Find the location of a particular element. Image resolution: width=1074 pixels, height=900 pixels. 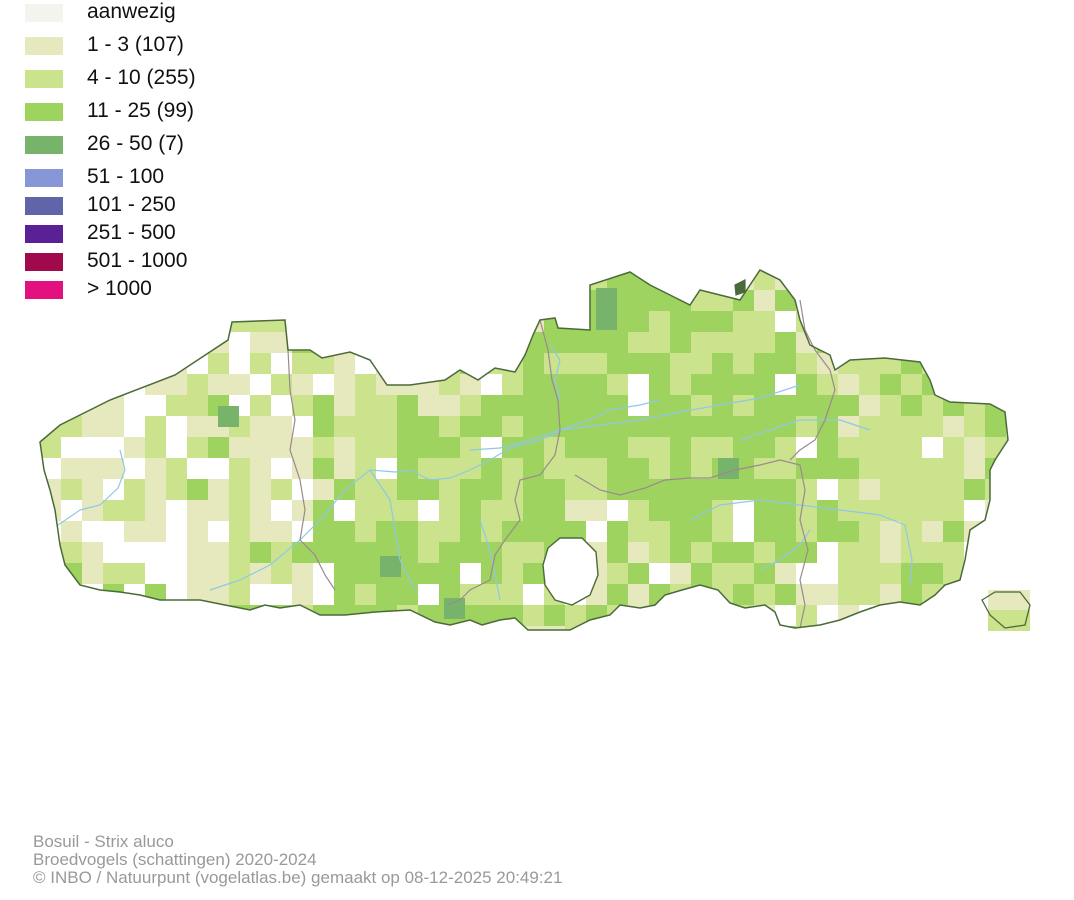

legend-item: 4 - 10 (255) is located at coordinates (155, 78).